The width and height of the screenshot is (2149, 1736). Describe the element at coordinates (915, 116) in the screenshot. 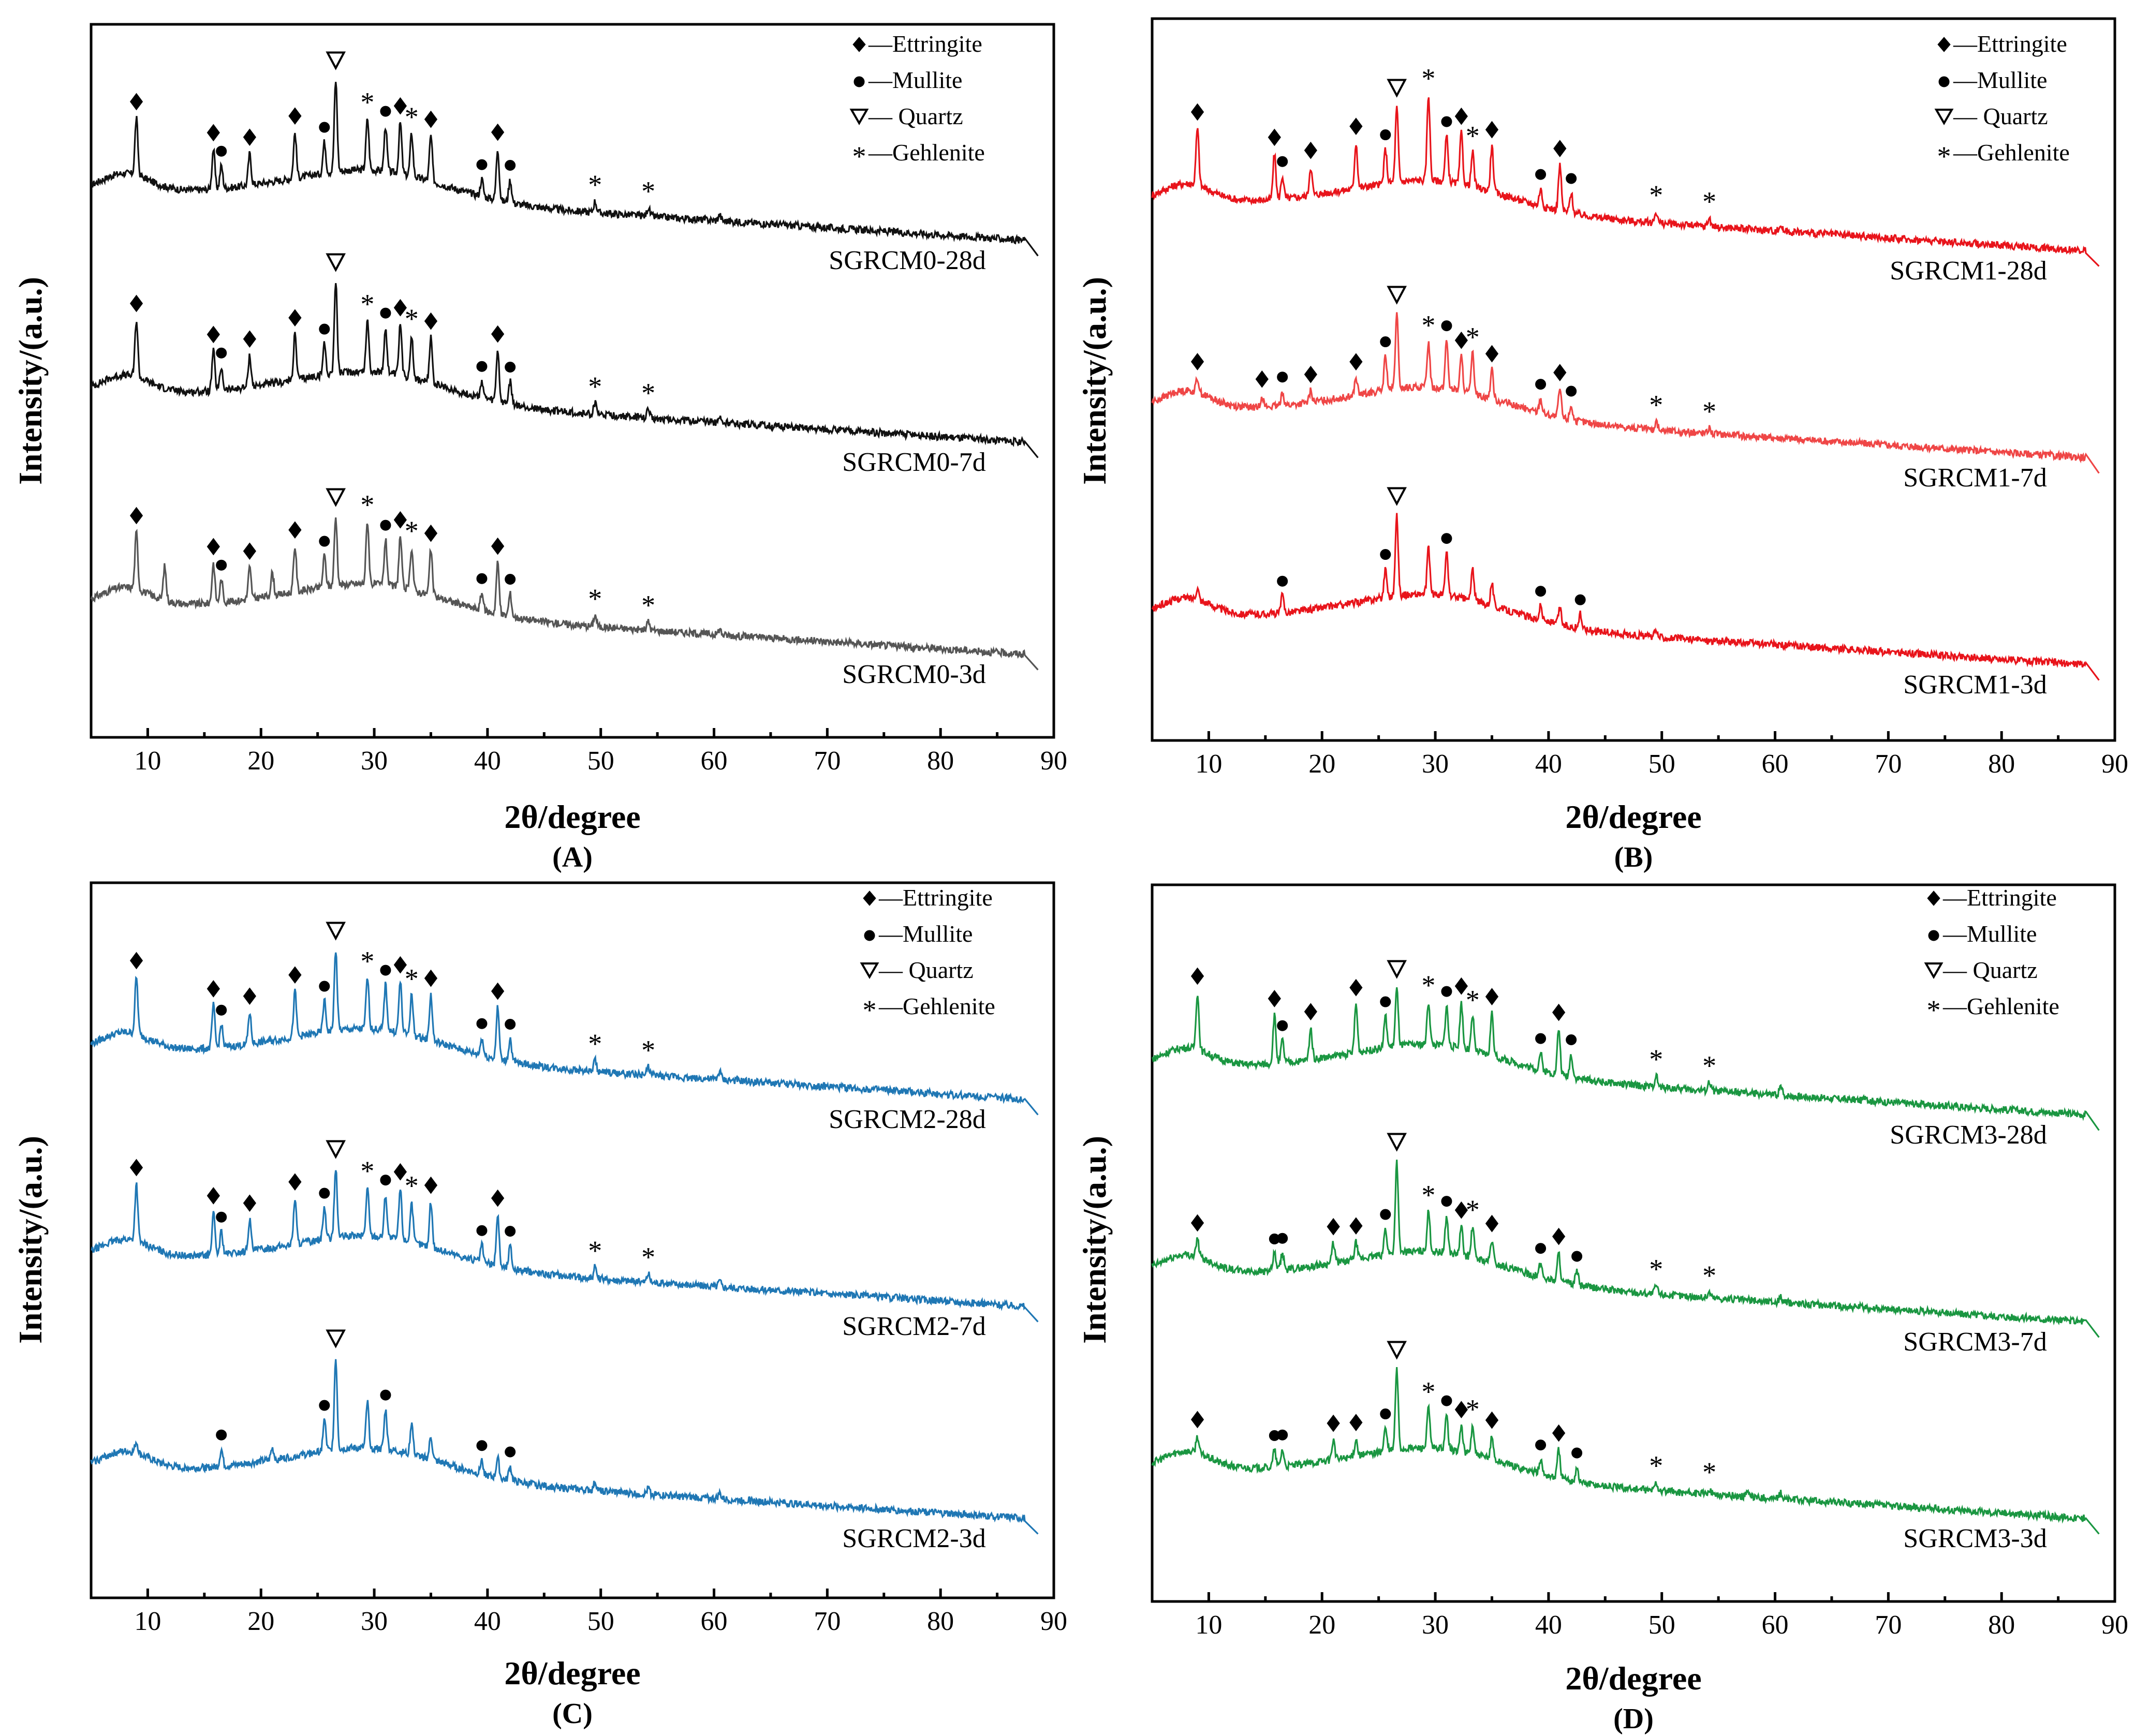

I see `legend-quartz-label: — Quartz` at that location.